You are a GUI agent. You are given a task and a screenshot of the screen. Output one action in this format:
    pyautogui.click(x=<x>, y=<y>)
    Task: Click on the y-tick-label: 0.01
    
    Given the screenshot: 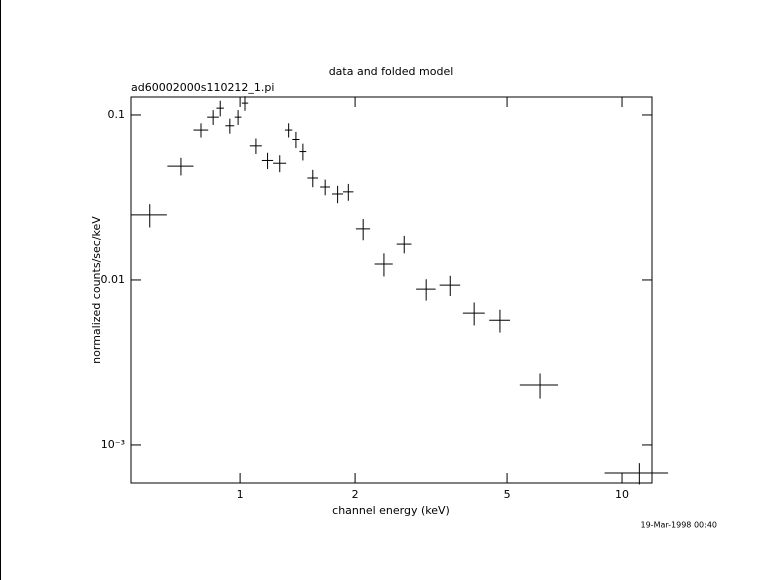 What is the action you would take?
    pyautogui.click(x=113, y=279)
    